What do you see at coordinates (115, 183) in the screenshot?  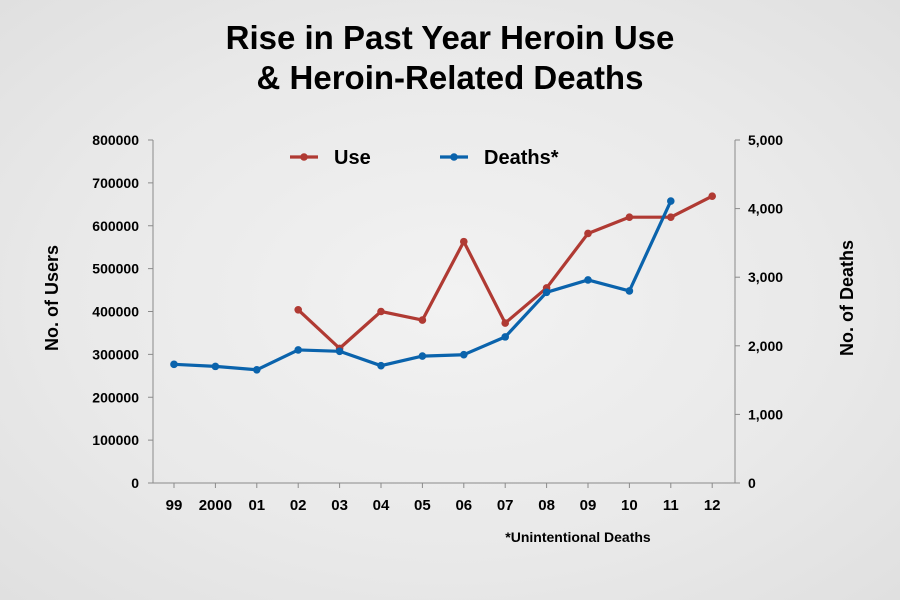 I see `y-tick-label: 700000` at bounding box center [115, 183].